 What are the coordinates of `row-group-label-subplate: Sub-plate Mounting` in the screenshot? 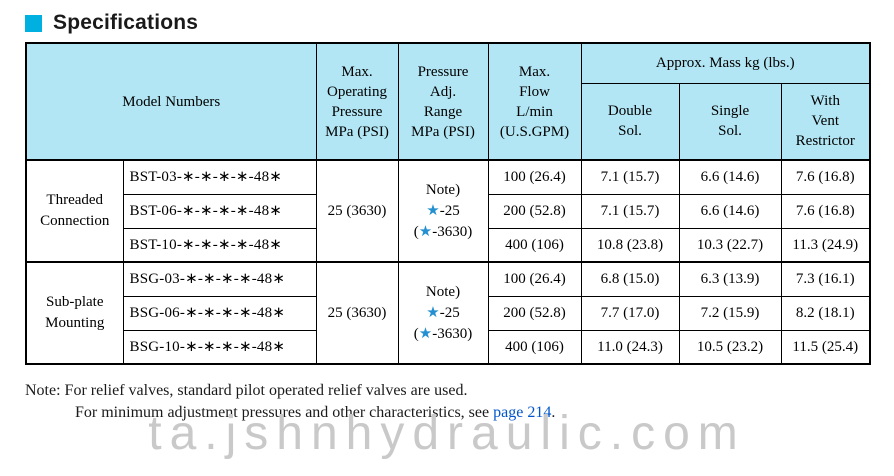 It's located at (74, 313).